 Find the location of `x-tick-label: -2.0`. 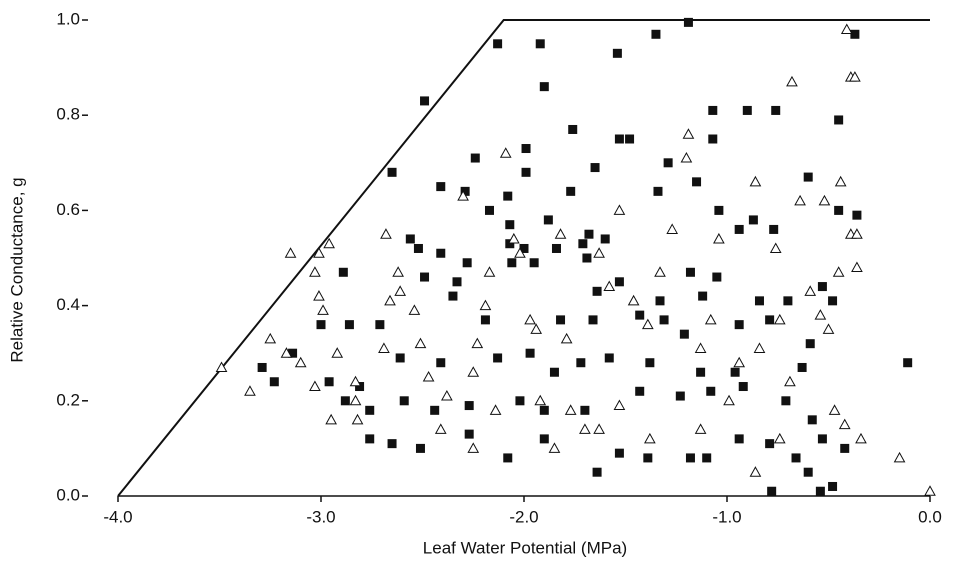

x-tick-label: -2.0 is located at coordinates (523, 516).